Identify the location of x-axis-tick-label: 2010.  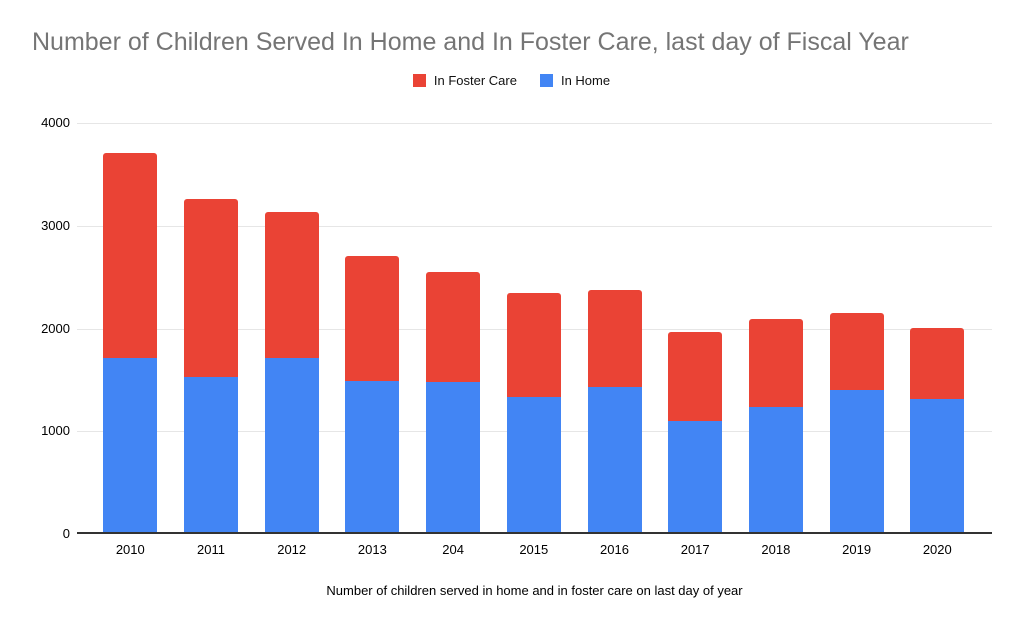
(130, 549).